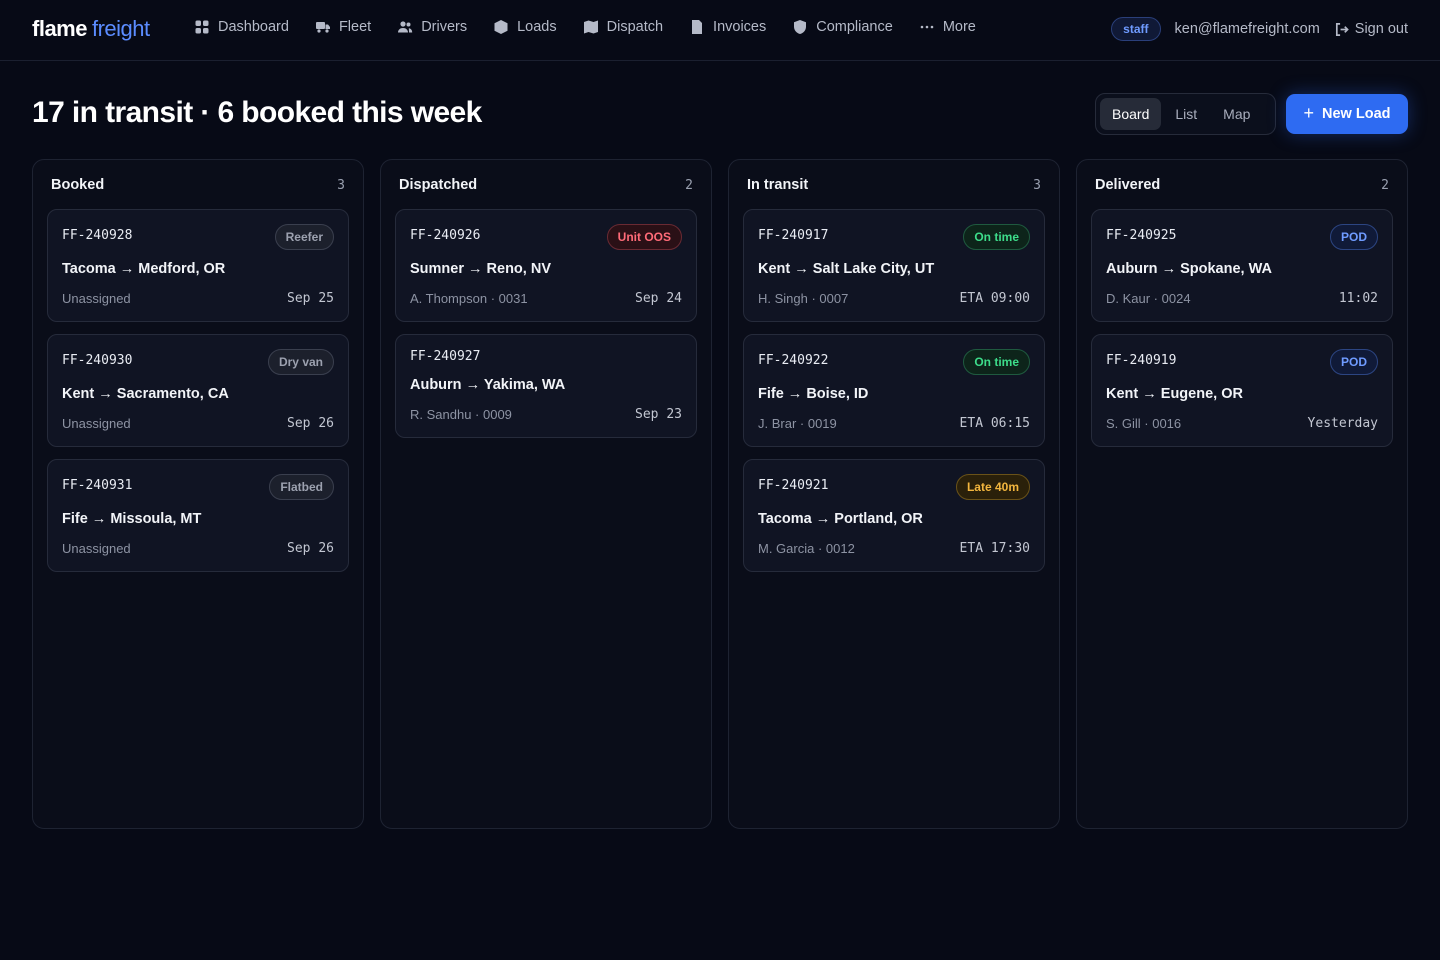 This screenshot has width=1440, height=960. Describe the element at coordinates (1342, 423) in the screenshot. I see `load-time: Yesterday` at that location.